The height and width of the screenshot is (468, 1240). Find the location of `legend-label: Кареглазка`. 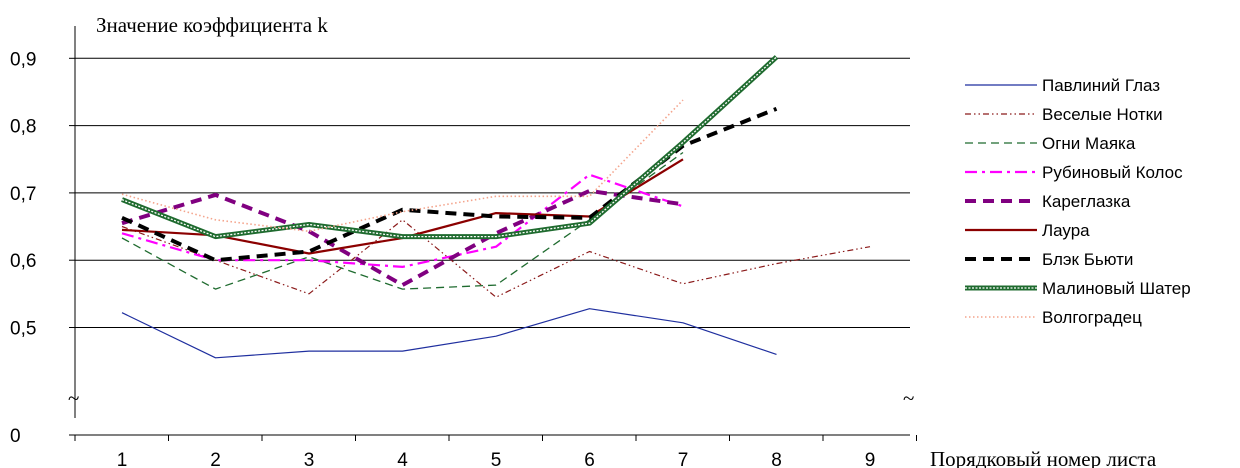

legend-label: Кареглазка is located at coordinates (1086, 201).